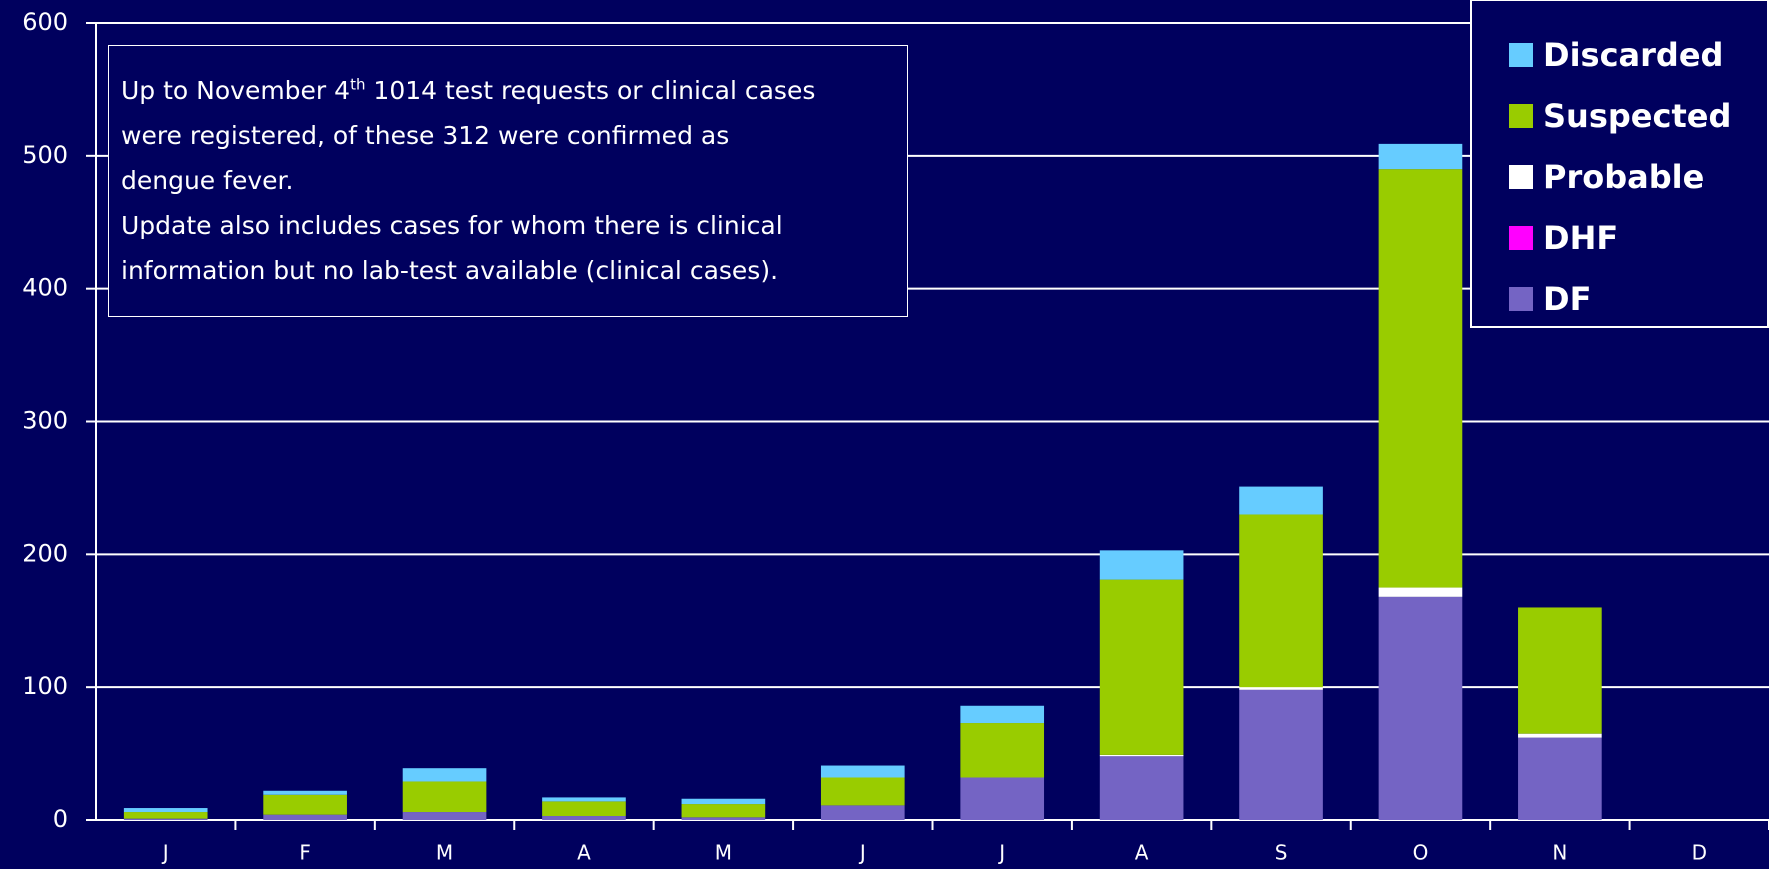  What do you see at coordinates (1567, 299) in the screenshot?
I see `legend-label: DF` at bounding box center [1567, 299].